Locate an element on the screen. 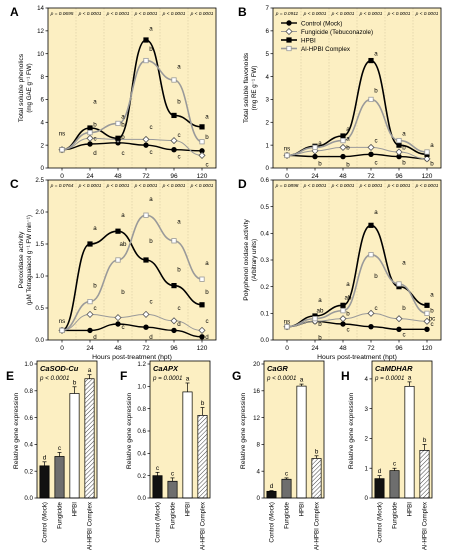 Image resolution: width=460 pixels, height=555 pixels. significance-letter: ns is located at coordinates (62, 134).